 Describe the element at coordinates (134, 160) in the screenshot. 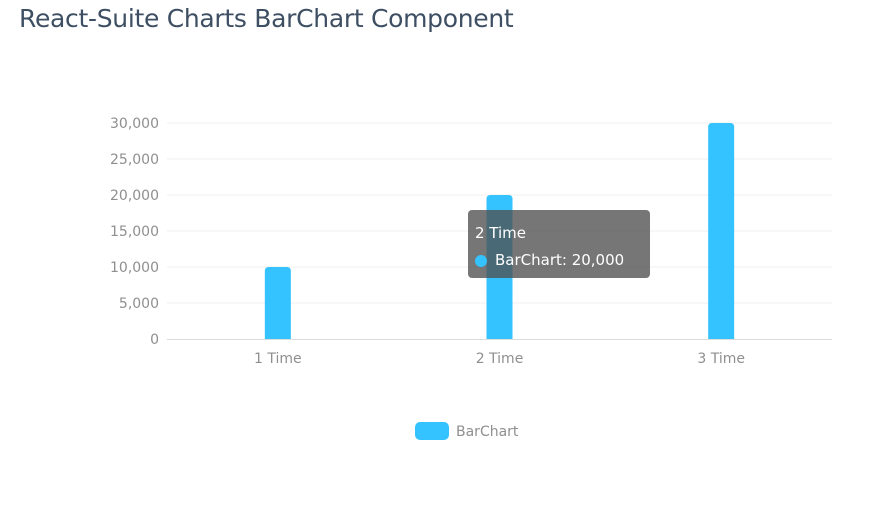

I see `y-tick-label: 25,000` at that location.